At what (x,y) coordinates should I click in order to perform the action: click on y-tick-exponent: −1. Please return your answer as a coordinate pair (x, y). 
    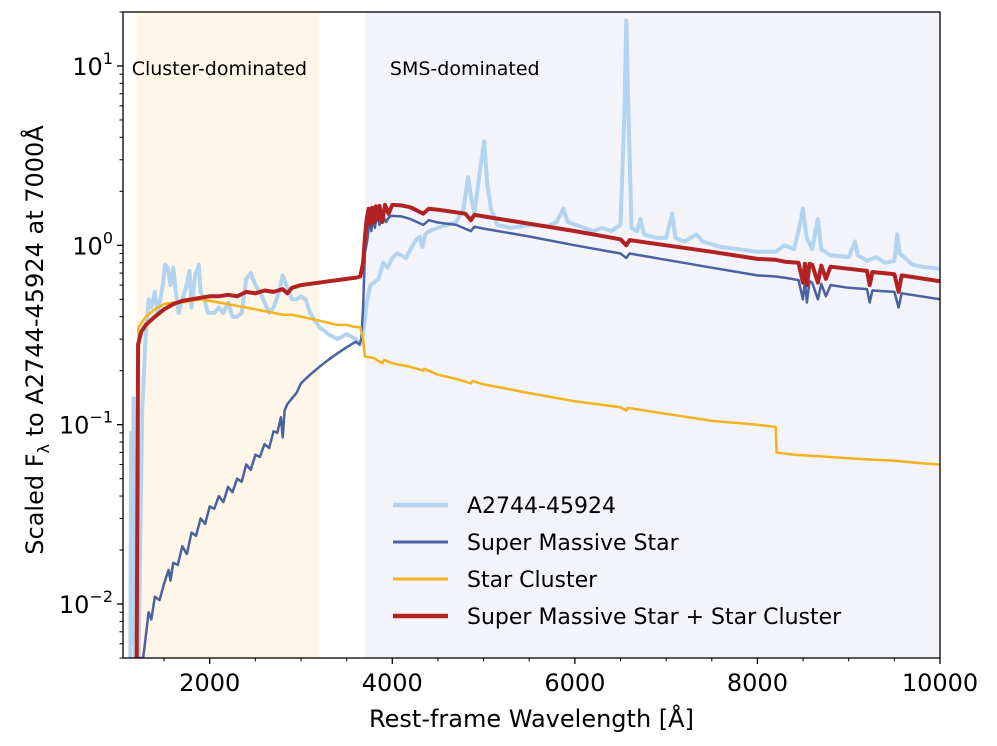
    Looking at the image, I should click on (101, 417).